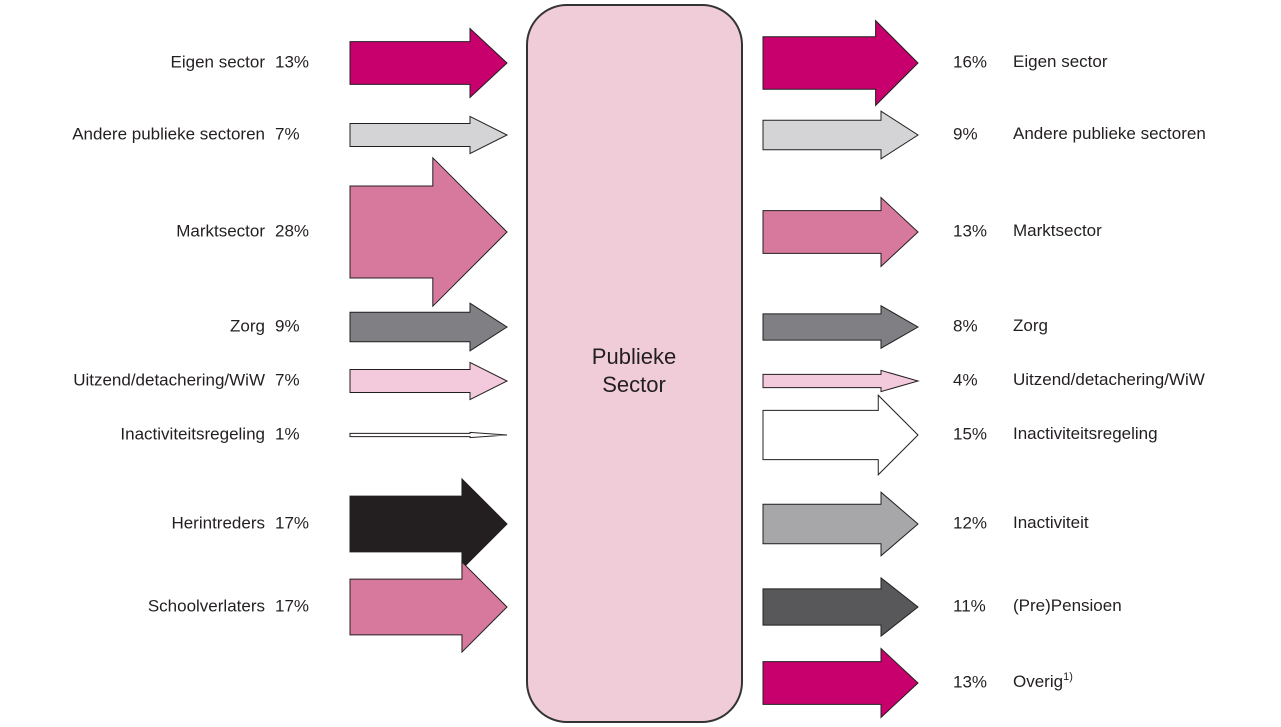 The height and width of the screenshot is (727, 1281). I want to click on inflow-label: Herintreders, so click(218, 522).